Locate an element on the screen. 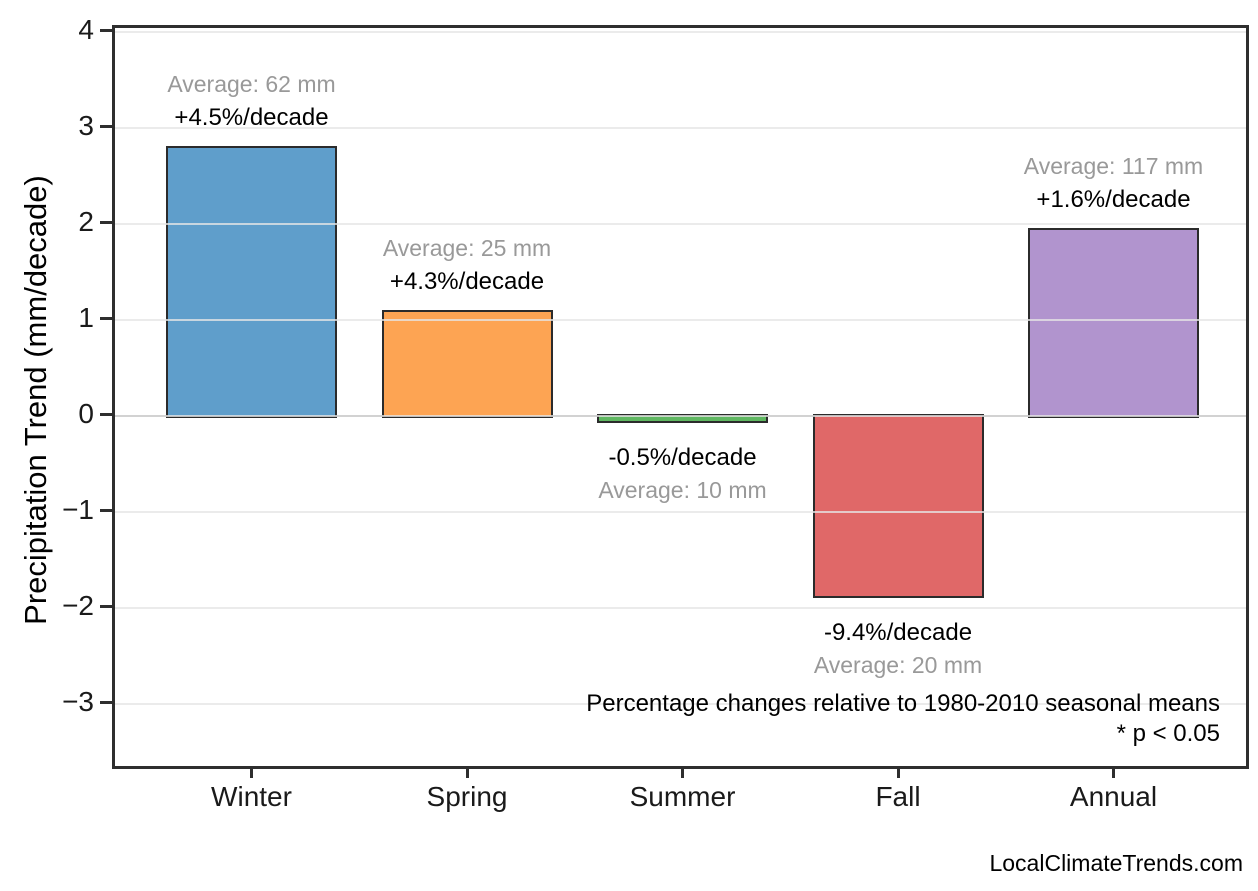  x-tick-label-annual: Annual is located at coordinates (1113, 796).